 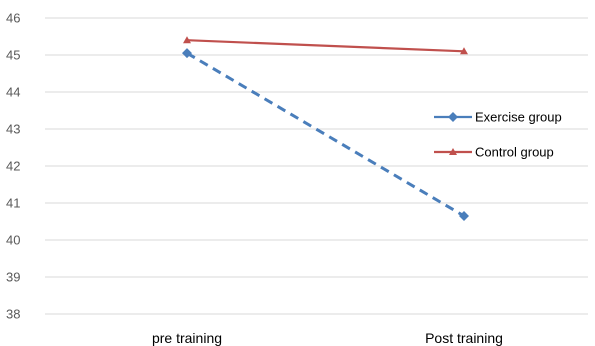 What do you see at coordinates (13, 240) in the screenshot?
I see `y-tick-label: 40` at bounding box center [13, 240].